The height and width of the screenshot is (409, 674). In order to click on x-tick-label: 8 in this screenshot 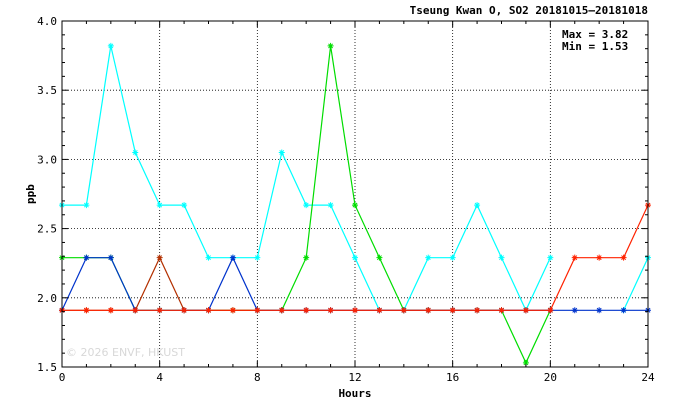, I will do `click(257, 377)`.